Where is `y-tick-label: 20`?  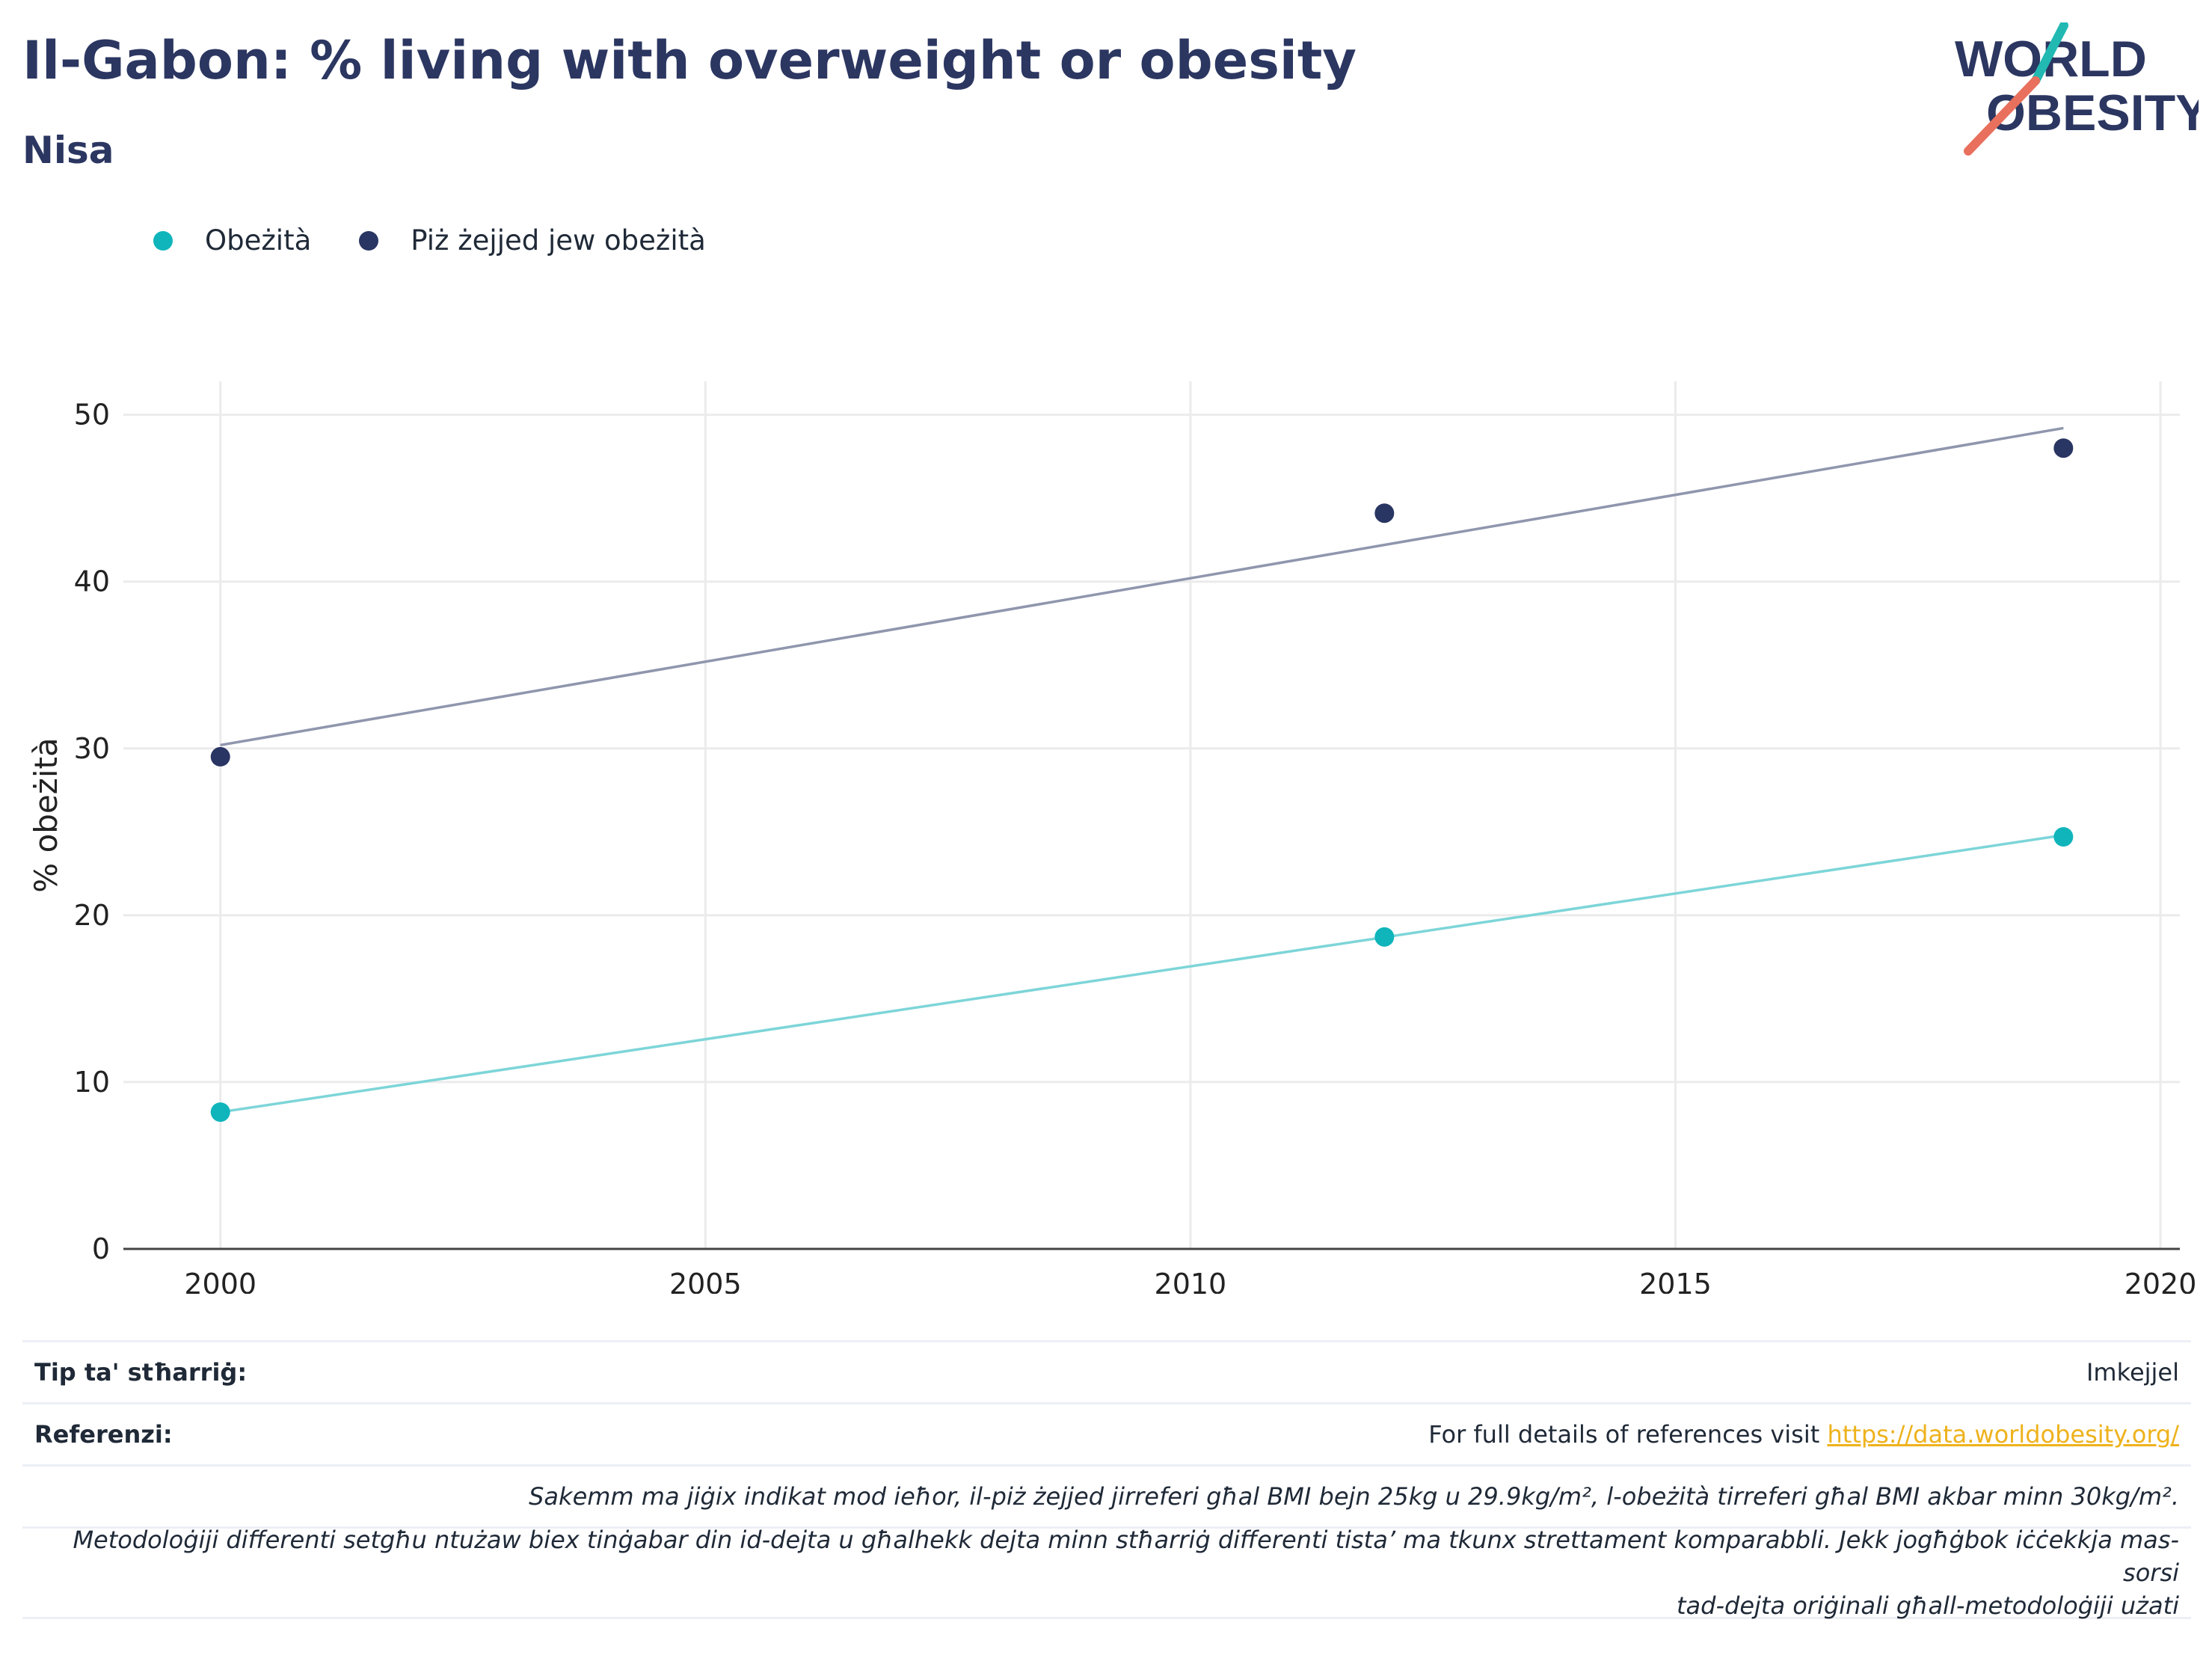
y-tick-label: 20 is located at coordinates (92, 915).